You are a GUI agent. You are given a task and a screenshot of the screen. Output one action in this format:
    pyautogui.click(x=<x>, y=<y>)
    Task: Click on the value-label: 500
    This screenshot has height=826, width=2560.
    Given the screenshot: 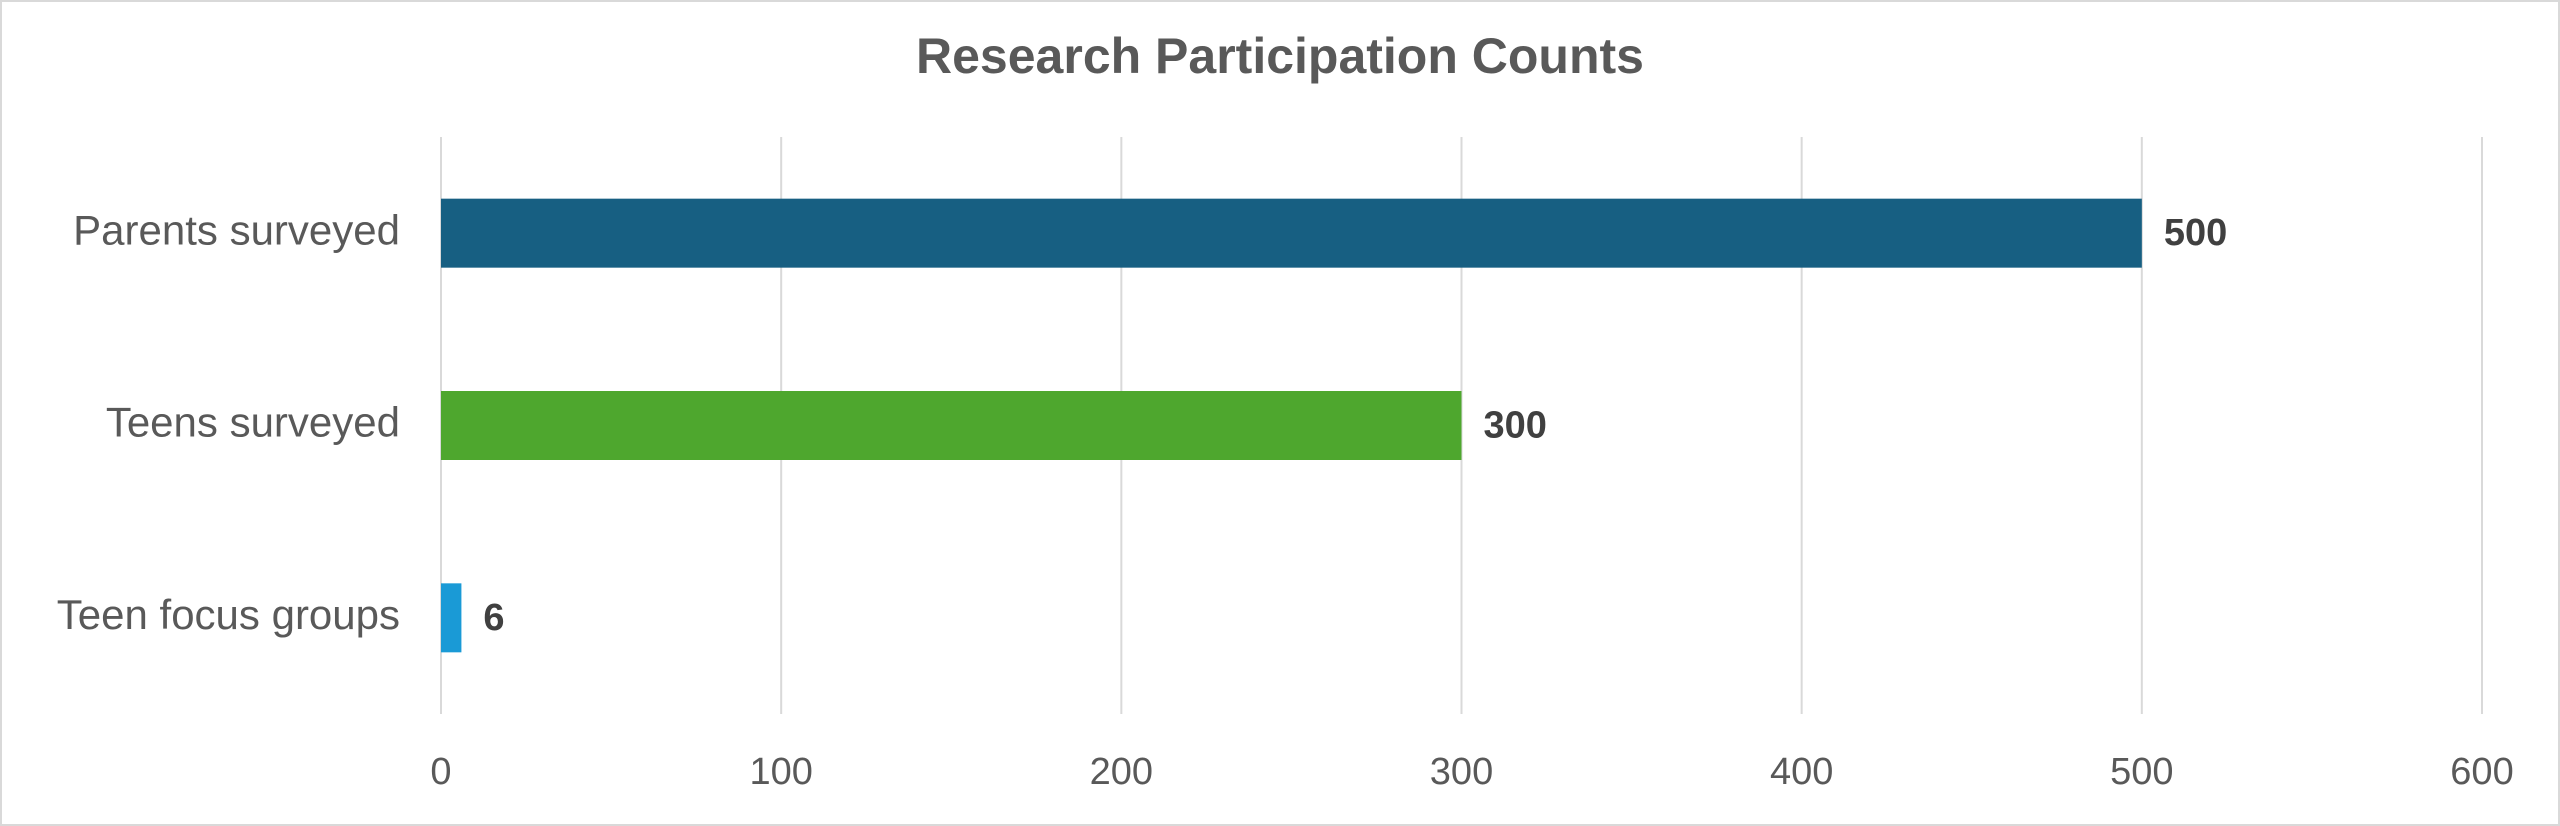 What is the action you would take?
    pyautogui.click(x=2195, y=233)
    